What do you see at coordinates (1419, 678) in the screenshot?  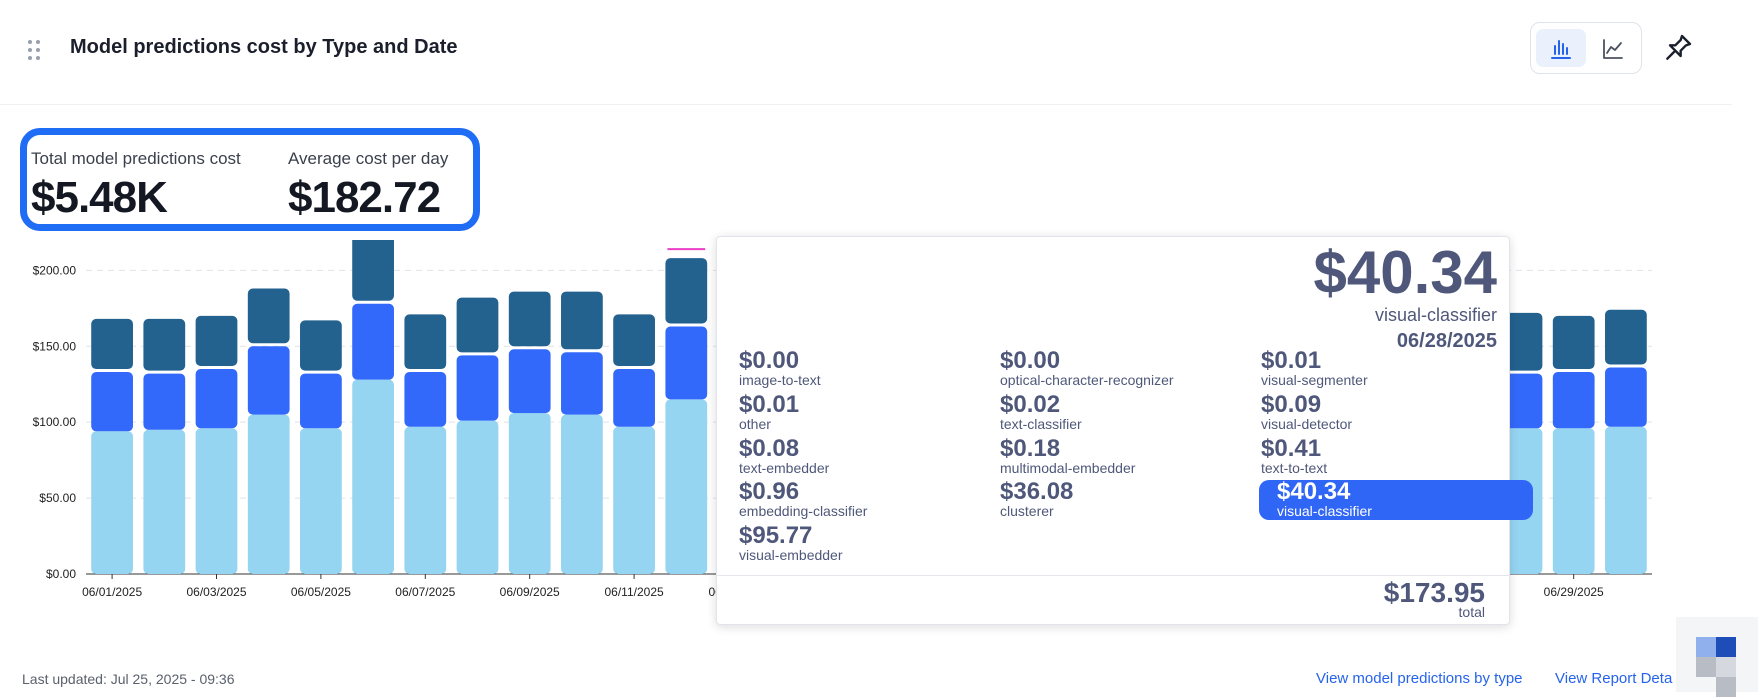 I see `view-predictions-by-type-link: View model predictions by type` at bounding box center [1419, 678].